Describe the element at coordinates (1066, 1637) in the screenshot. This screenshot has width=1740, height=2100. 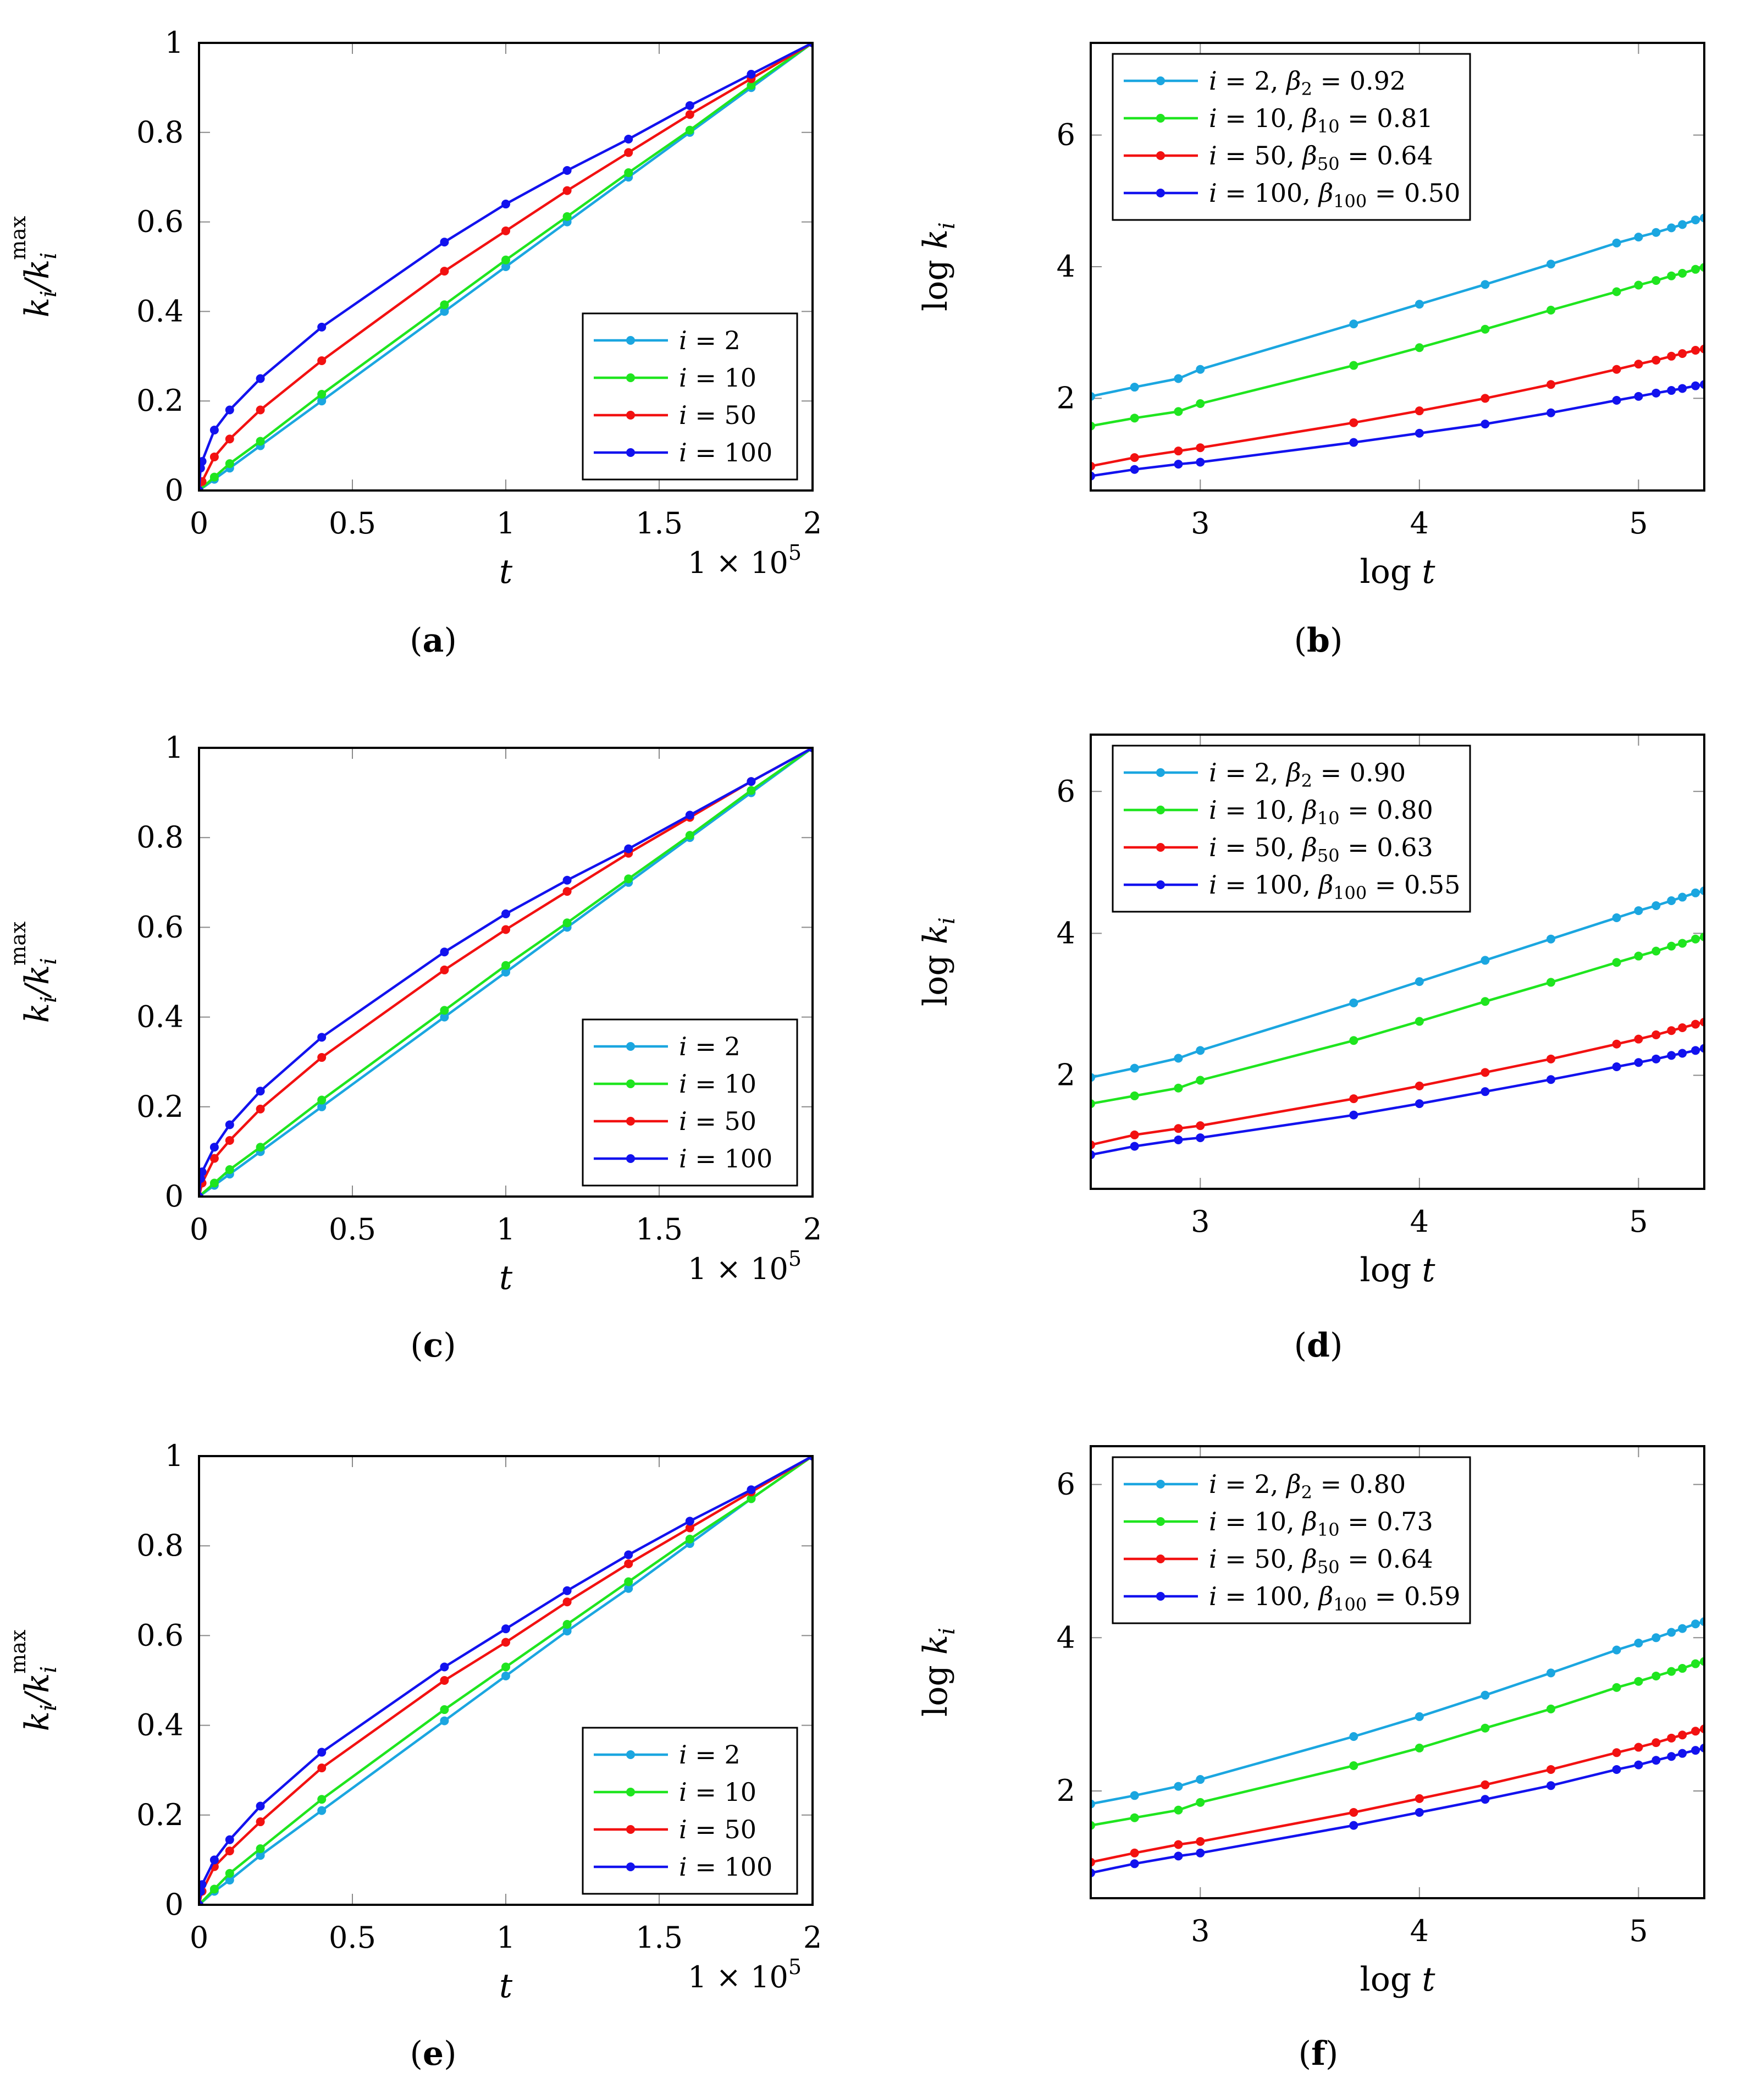
I see `y-tick-label: 4` at that location.